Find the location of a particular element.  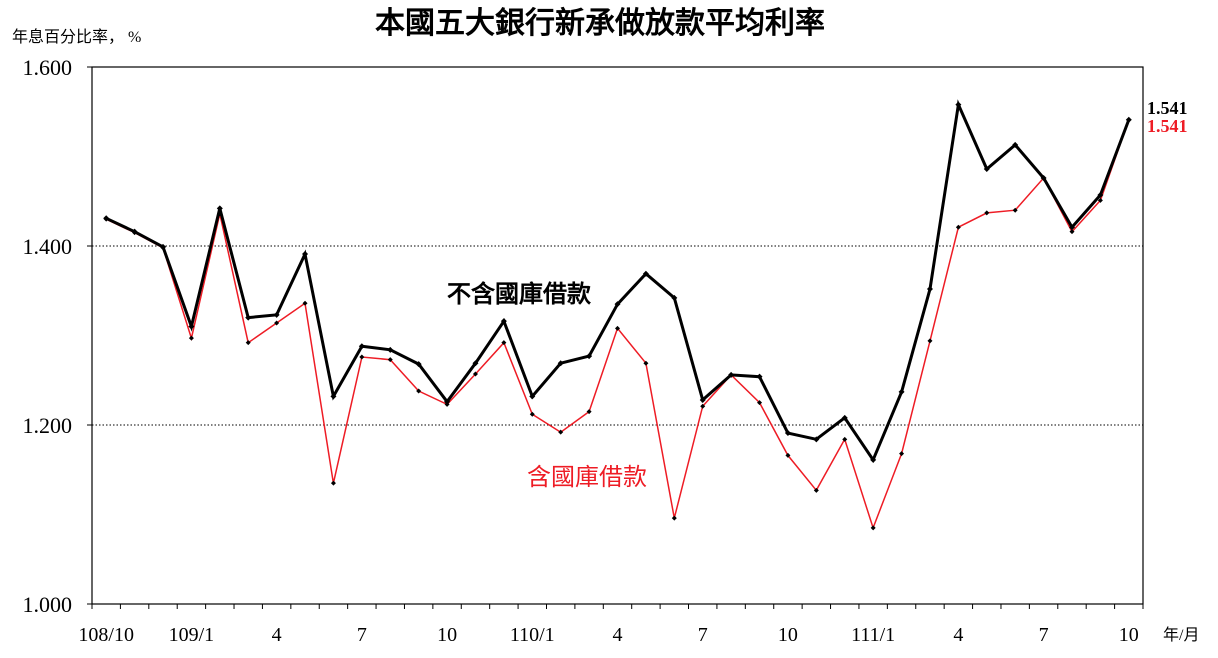

y-axis-unit-label: 年息百分比率， % is located at coordinates (76, 37).